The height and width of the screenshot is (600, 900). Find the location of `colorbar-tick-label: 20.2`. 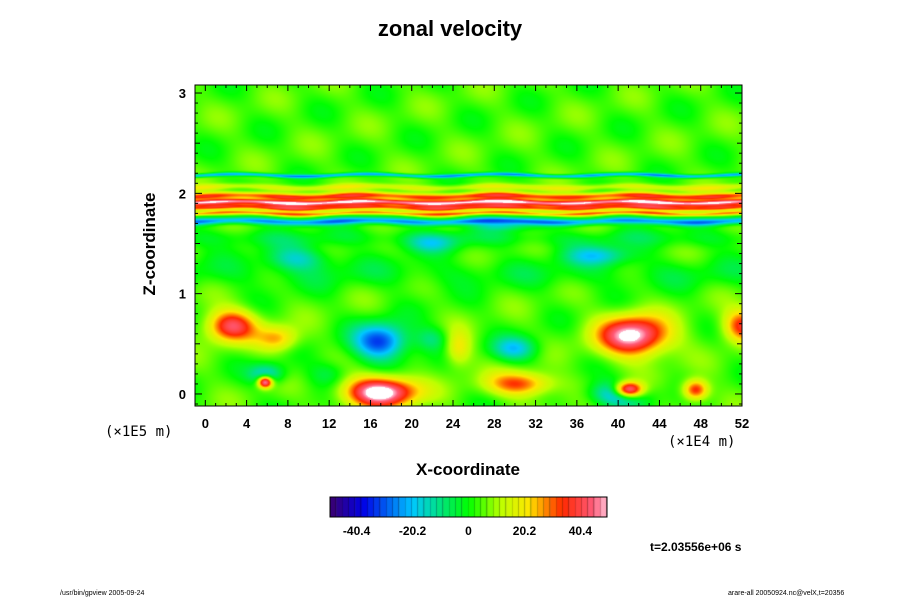

colorbar-tick-label: 20.2 is located at coordinates (525, 531).